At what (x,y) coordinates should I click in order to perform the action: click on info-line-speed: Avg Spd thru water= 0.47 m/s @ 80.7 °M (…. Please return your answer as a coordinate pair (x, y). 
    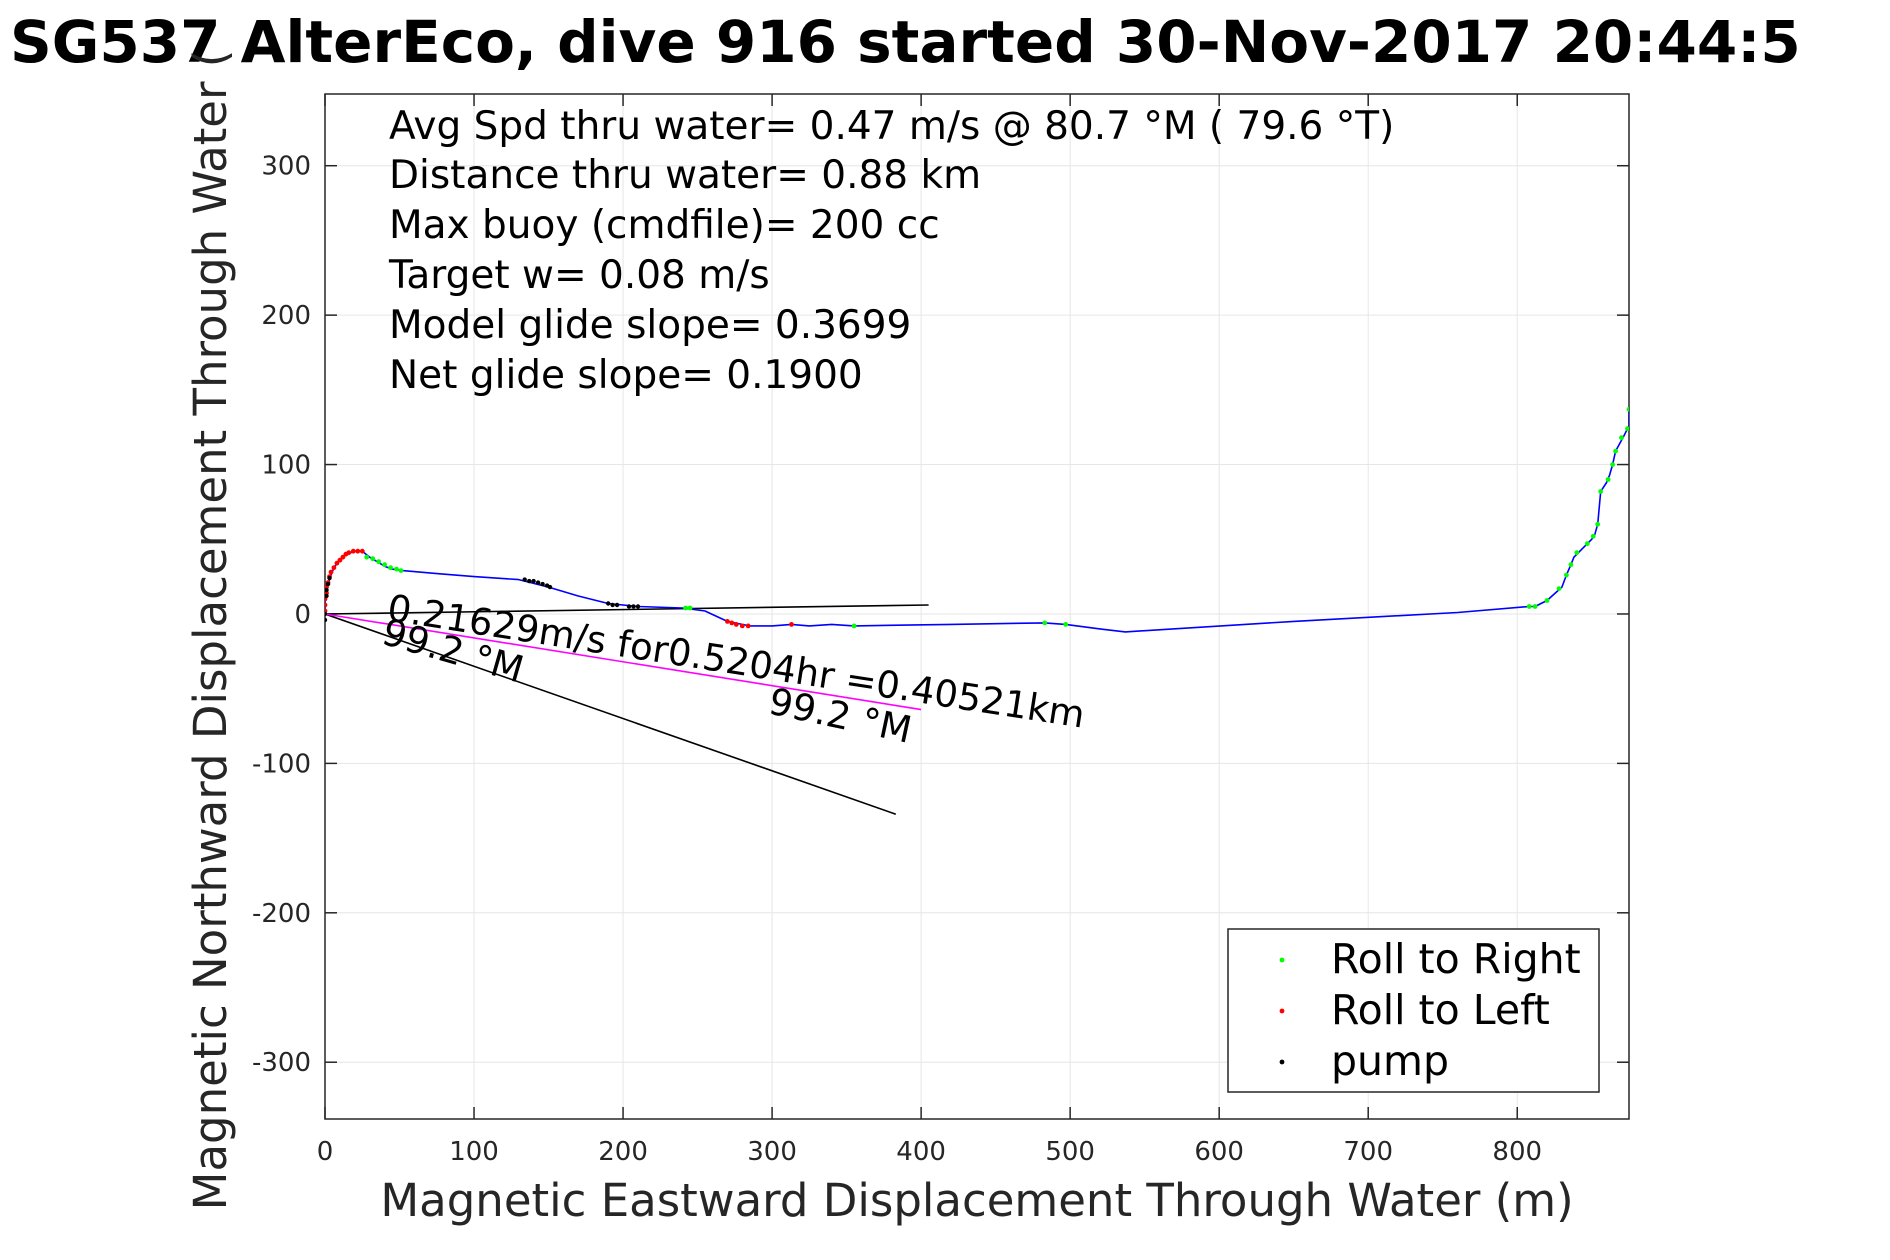
    Looking at the image, I should click on (891, 126).